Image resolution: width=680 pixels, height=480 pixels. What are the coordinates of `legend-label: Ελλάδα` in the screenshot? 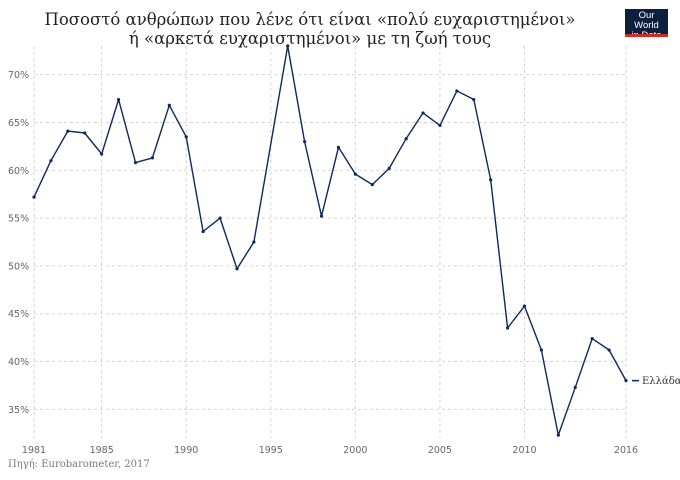 It's located at (661, 381).